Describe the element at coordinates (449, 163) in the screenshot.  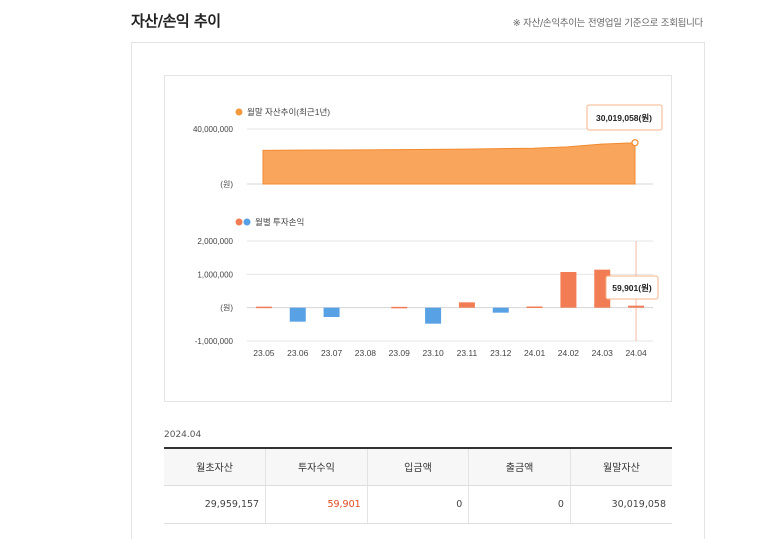
I see `asset-area-series` at that location.